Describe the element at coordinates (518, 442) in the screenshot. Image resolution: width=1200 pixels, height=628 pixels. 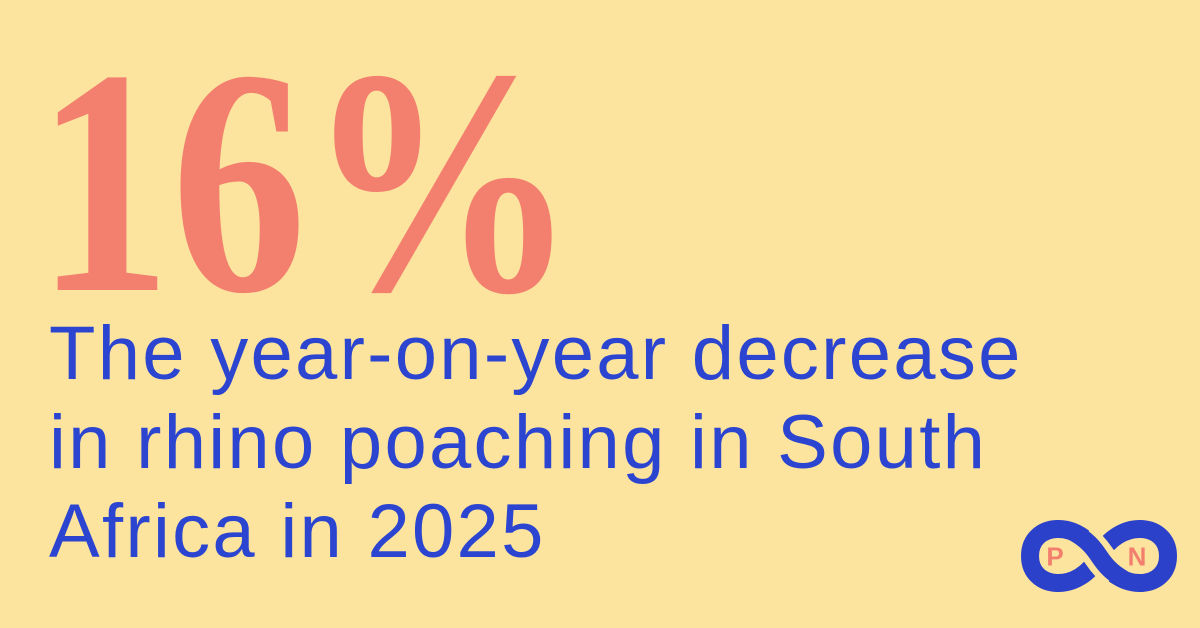
I see `stat-description-line-2: in rhino poaching in South` at that location.